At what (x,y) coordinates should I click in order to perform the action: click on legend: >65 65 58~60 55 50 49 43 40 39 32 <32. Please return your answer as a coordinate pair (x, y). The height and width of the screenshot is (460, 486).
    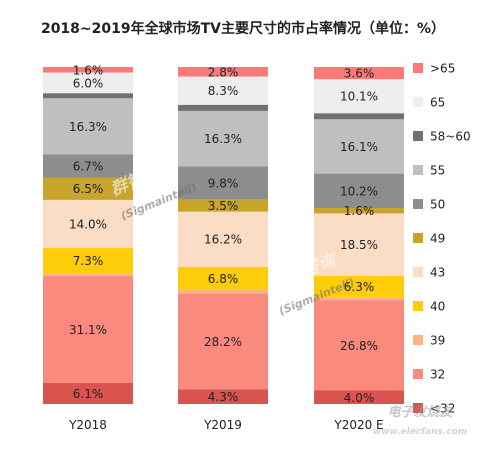
    Looking at the image, I should click on (442, 239).